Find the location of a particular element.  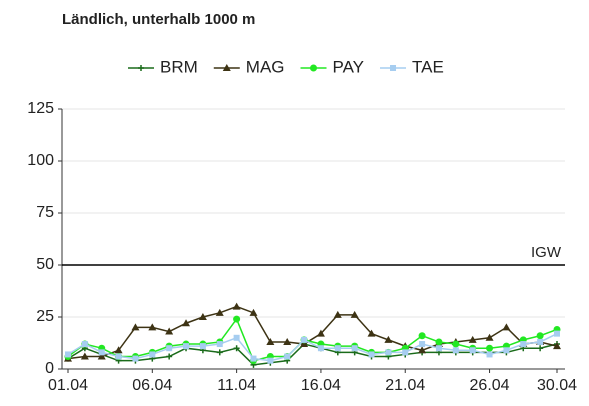

legend-label: BRM is located at coordinates (179, 66).